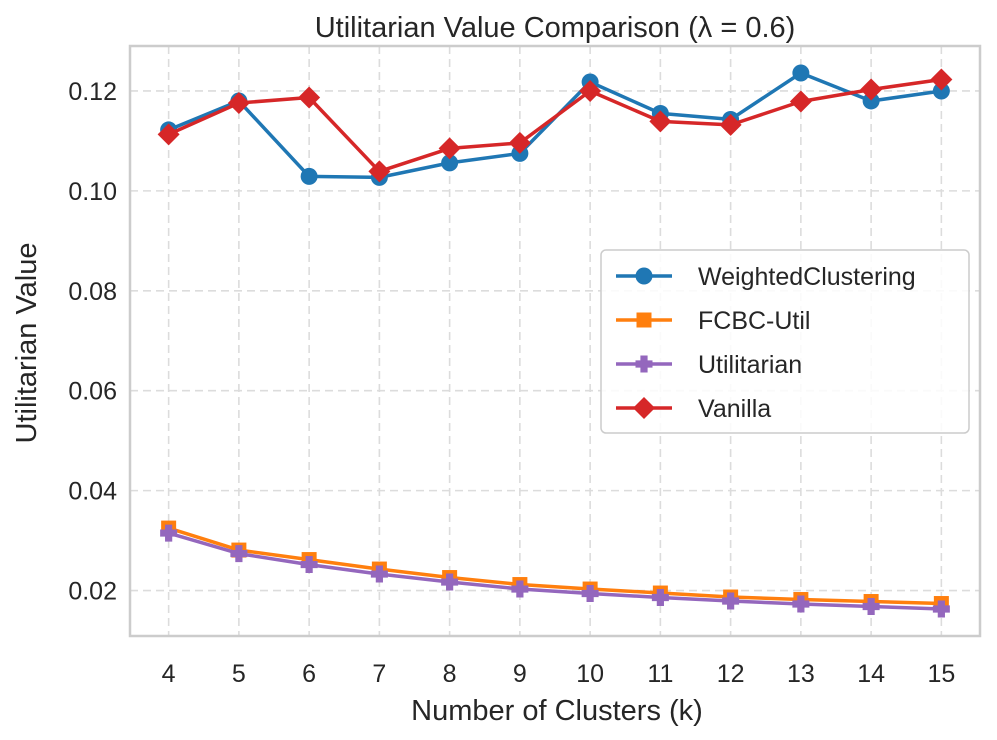 The image size is (997, 740). What do you see at coordinates (92, 492) in the screenshot?
I see `y-tick-label: 0.04` at bounding box center [92, 492].